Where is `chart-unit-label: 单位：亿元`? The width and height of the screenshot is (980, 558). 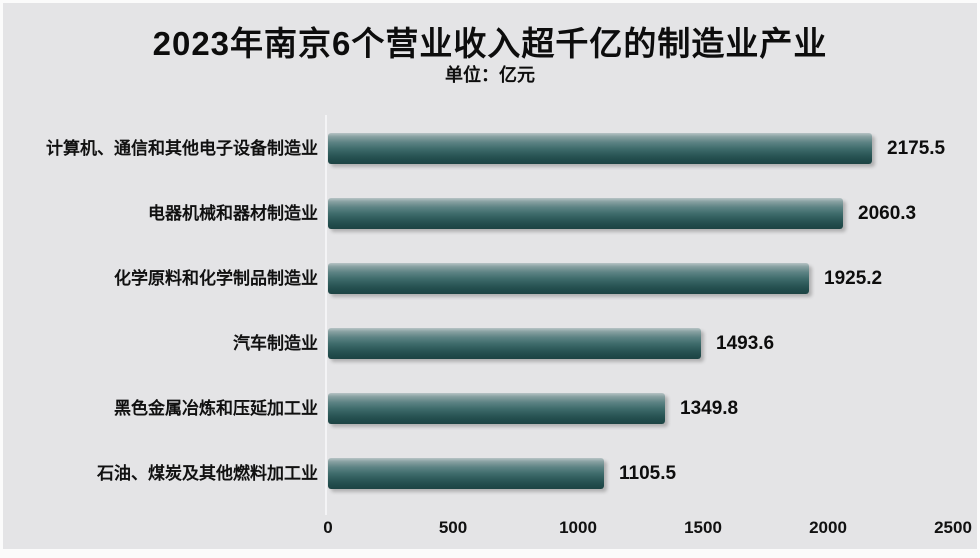 chart-unit-label: 单位：亿元 is located at coordinates (490, 75).